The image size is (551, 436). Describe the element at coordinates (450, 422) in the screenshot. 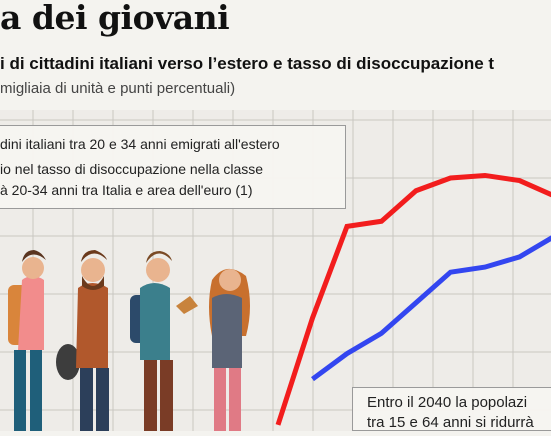

I see `annotation-line-2: tra 15 e 64 anni si ridurrà` at that location.